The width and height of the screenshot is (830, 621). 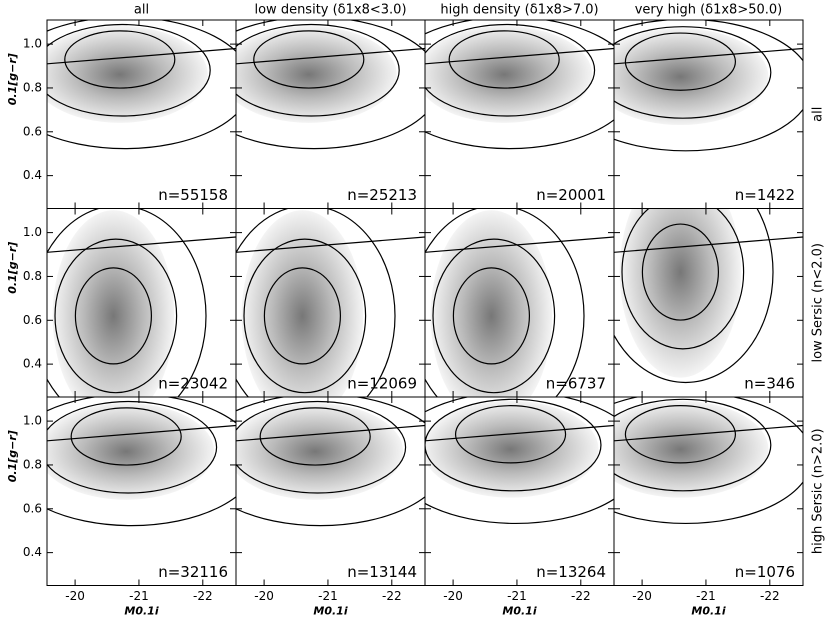 I want to click on annotation: n=32116, so click(x=193, y=572).